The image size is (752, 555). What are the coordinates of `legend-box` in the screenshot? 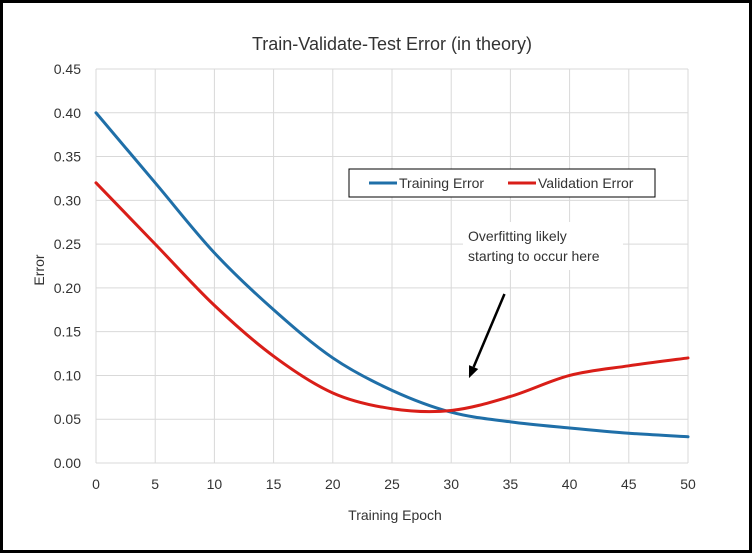 It's located at (502, 183).